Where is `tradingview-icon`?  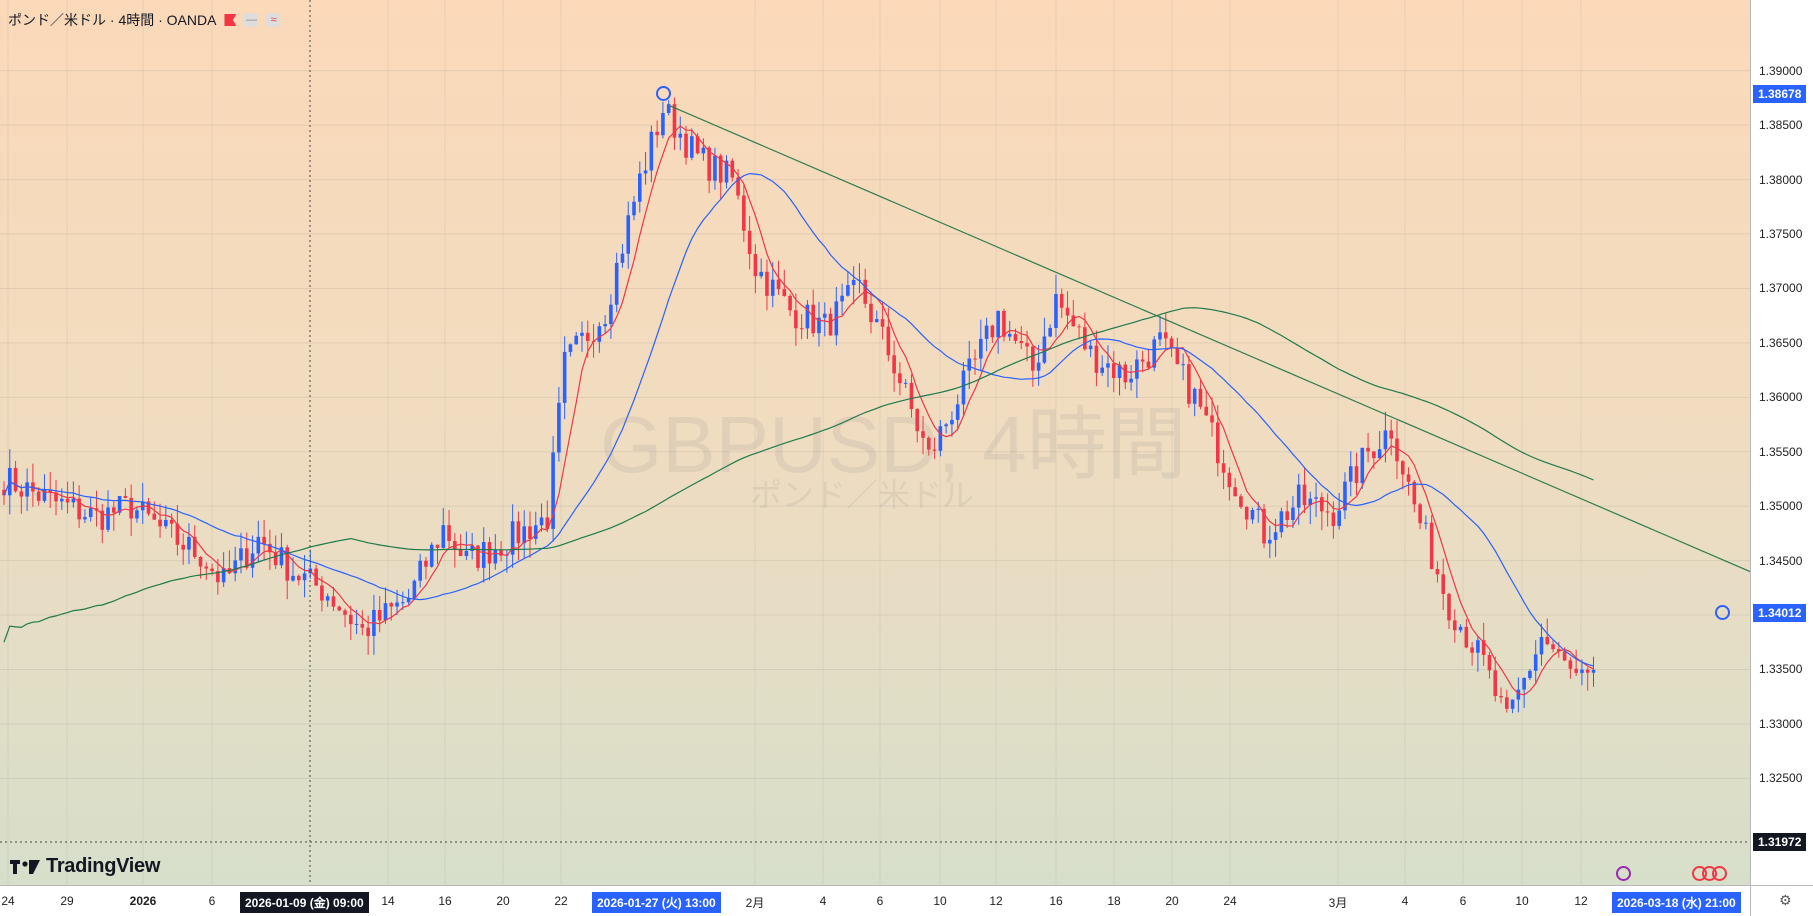
tradingview-icon is located at coordinates (25, 866).